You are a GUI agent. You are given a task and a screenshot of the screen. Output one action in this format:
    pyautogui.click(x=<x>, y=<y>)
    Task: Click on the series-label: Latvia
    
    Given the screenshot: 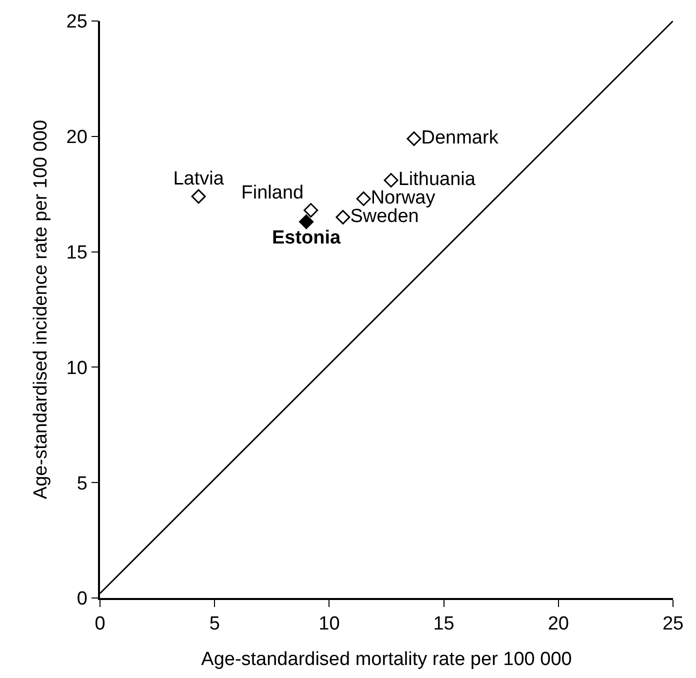 What is the action you would take?
    pyautogui.click(x=198, y=179)
    